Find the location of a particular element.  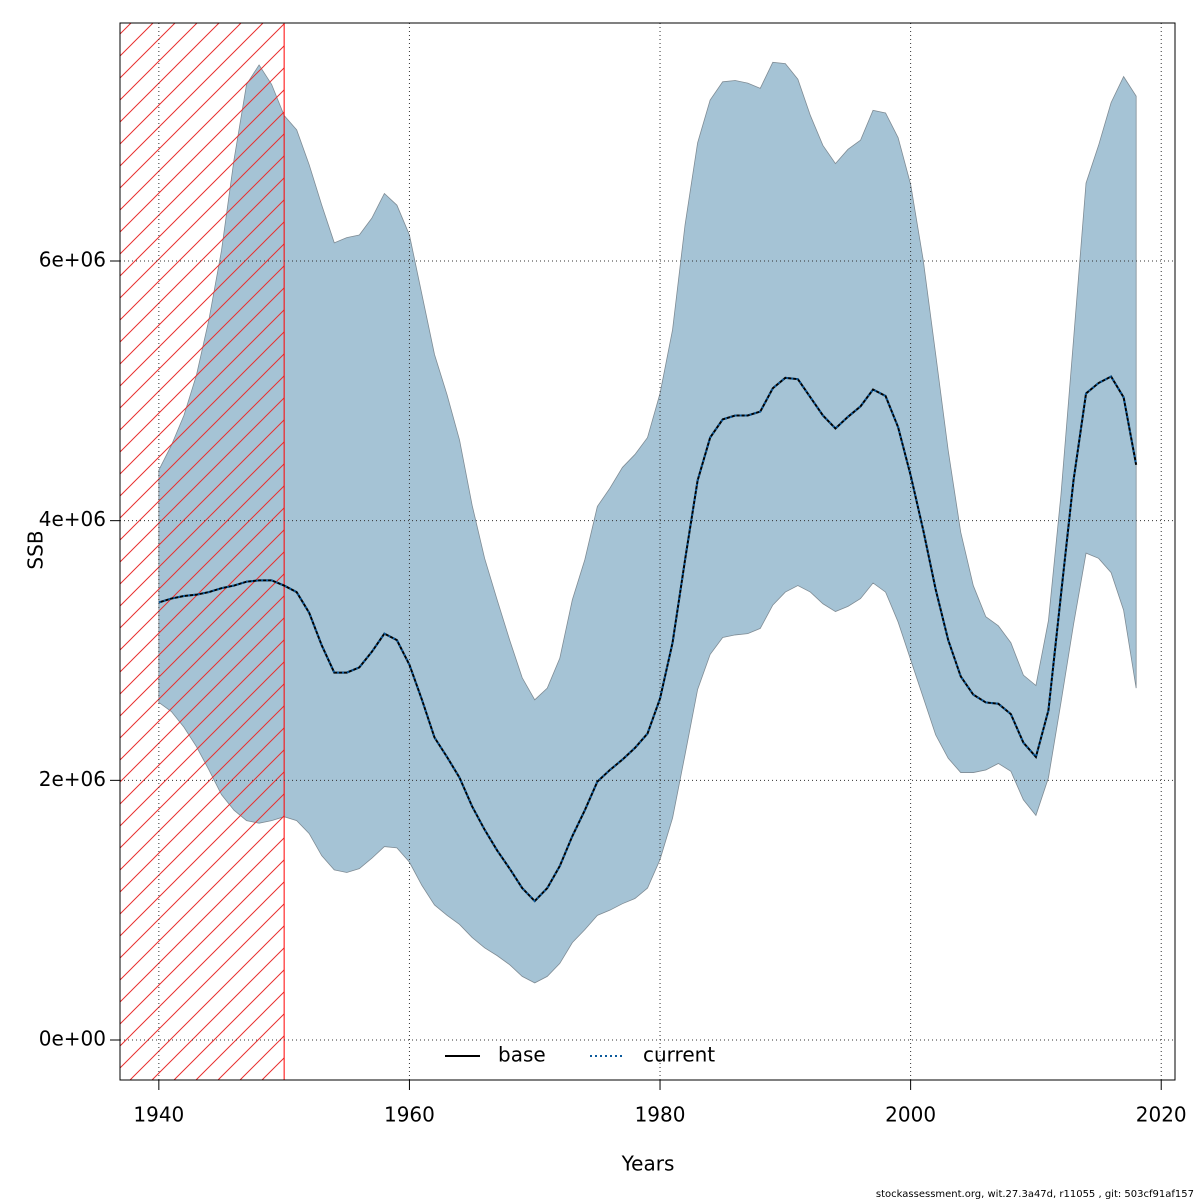

y-tick-label: 0e+00 is located at coordinates (72, 1039).